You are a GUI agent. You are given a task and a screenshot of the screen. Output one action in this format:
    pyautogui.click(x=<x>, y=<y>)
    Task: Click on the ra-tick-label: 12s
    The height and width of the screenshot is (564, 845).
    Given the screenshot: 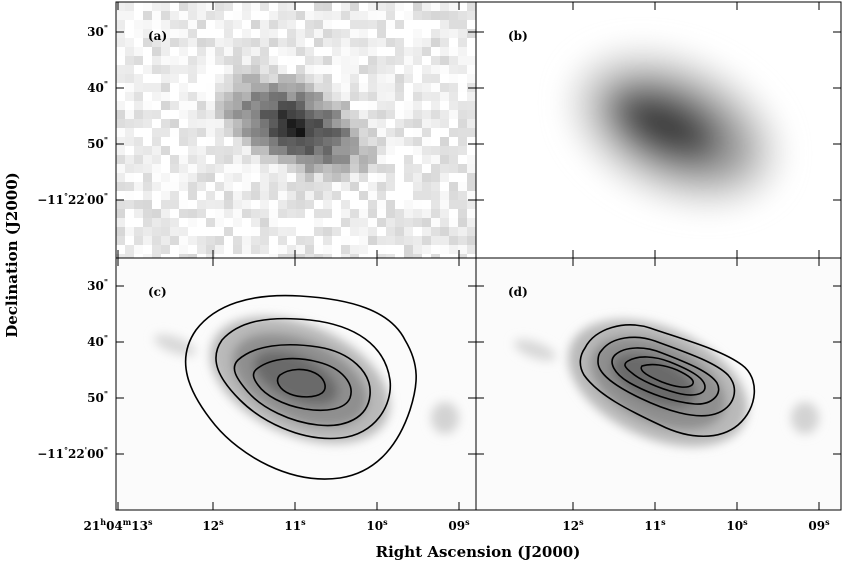 What is the action you would take?
    pyautogui.click(x=573, y=525)
    